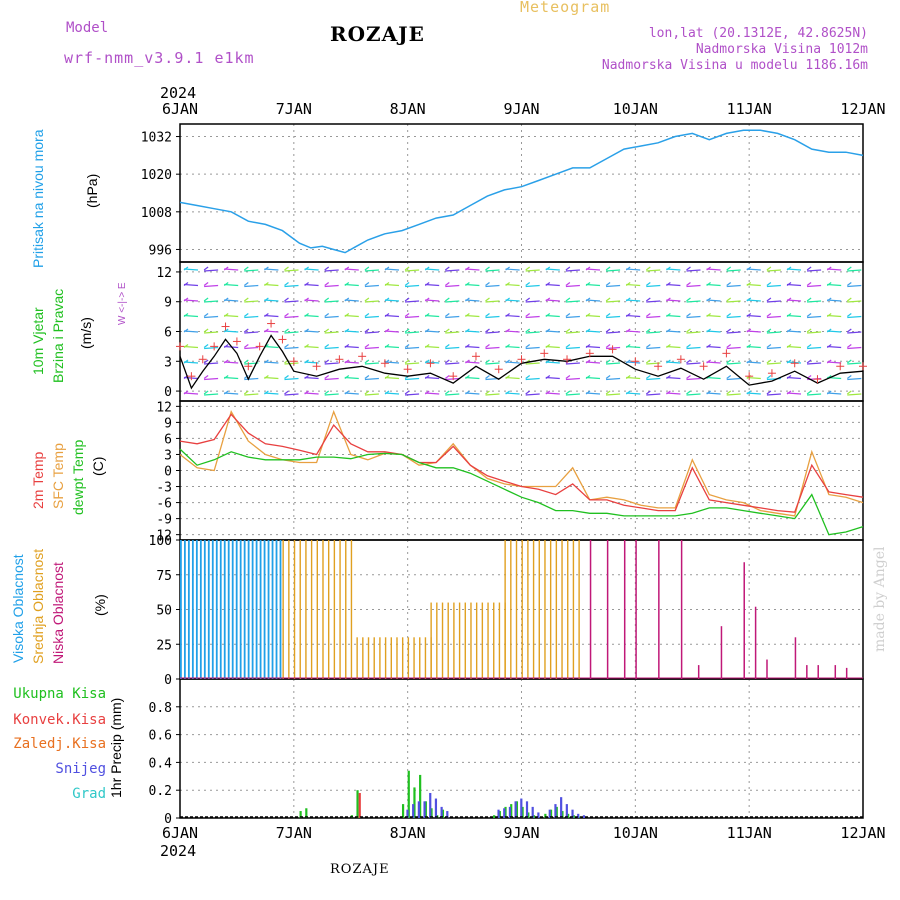  I want to click on wind-title: 10m Vjetar, so click(38, 341).